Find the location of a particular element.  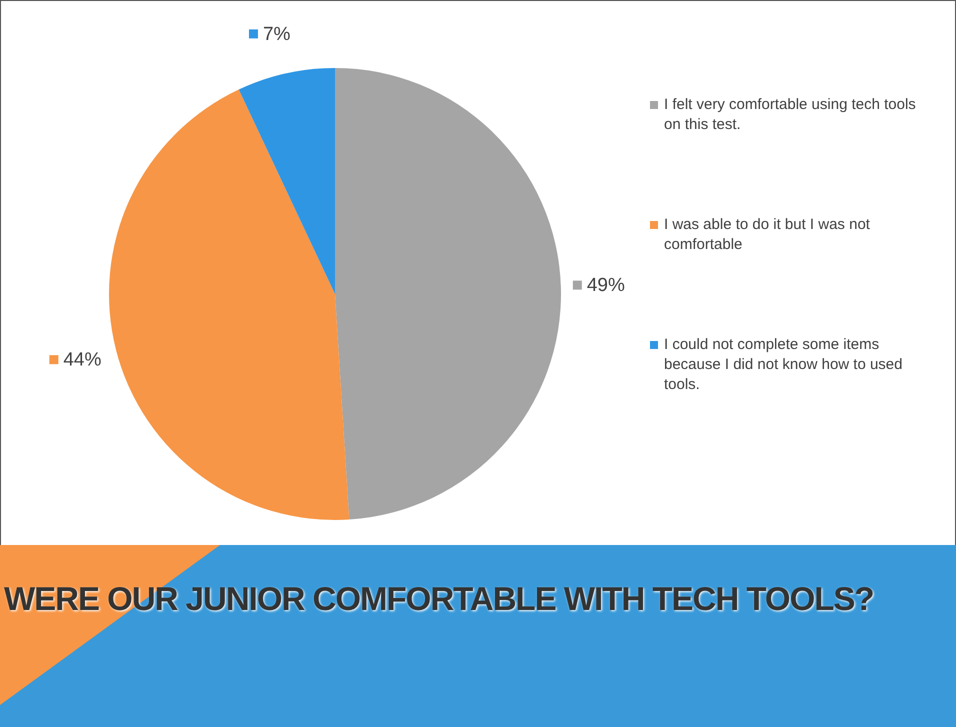

data-label: 7% is located at coordinates (276, 34).